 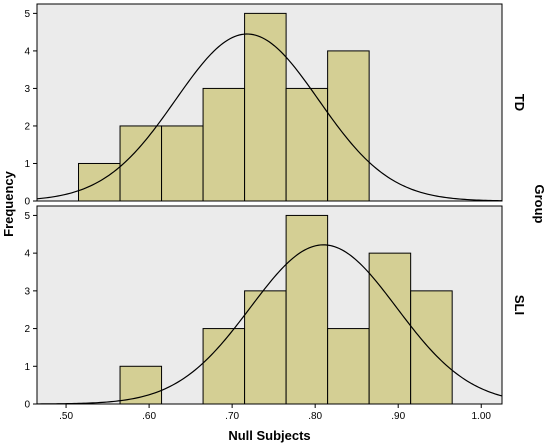 I want to click on x-tick-label-4: .90, so click(x=398, y=416).